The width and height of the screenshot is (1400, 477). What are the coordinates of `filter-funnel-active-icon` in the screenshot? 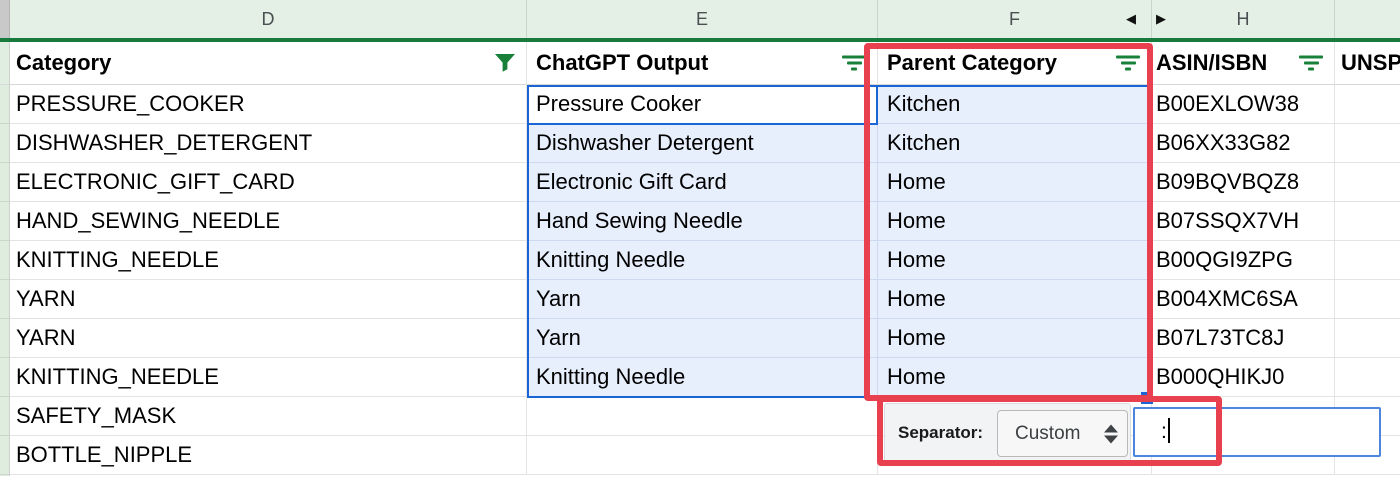 It's located at (505, 63).